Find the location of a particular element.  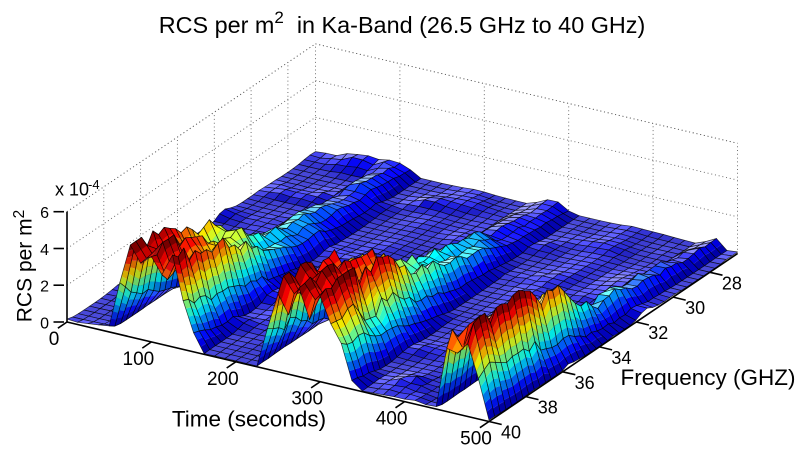

svg-text: 2 is located at coordinates (44, 287).